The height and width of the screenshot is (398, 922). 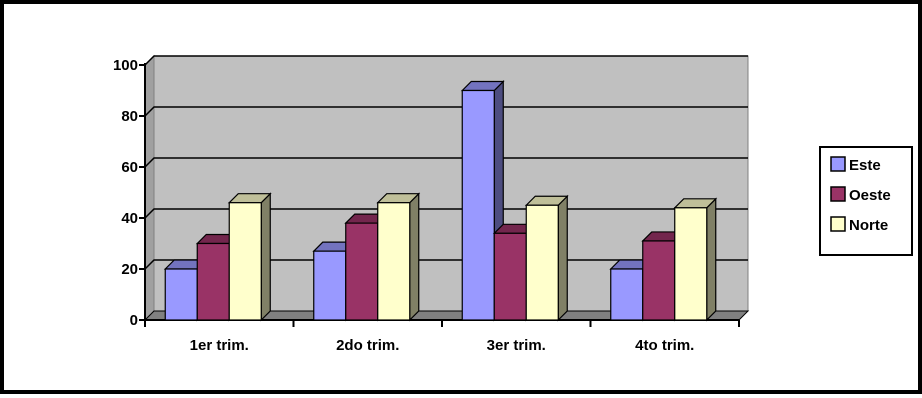 What do you see at coordinates (664, 345) in the screenshot?
I see `x-tick-label-4: 4to trim.` at bounding box center [664, 345].